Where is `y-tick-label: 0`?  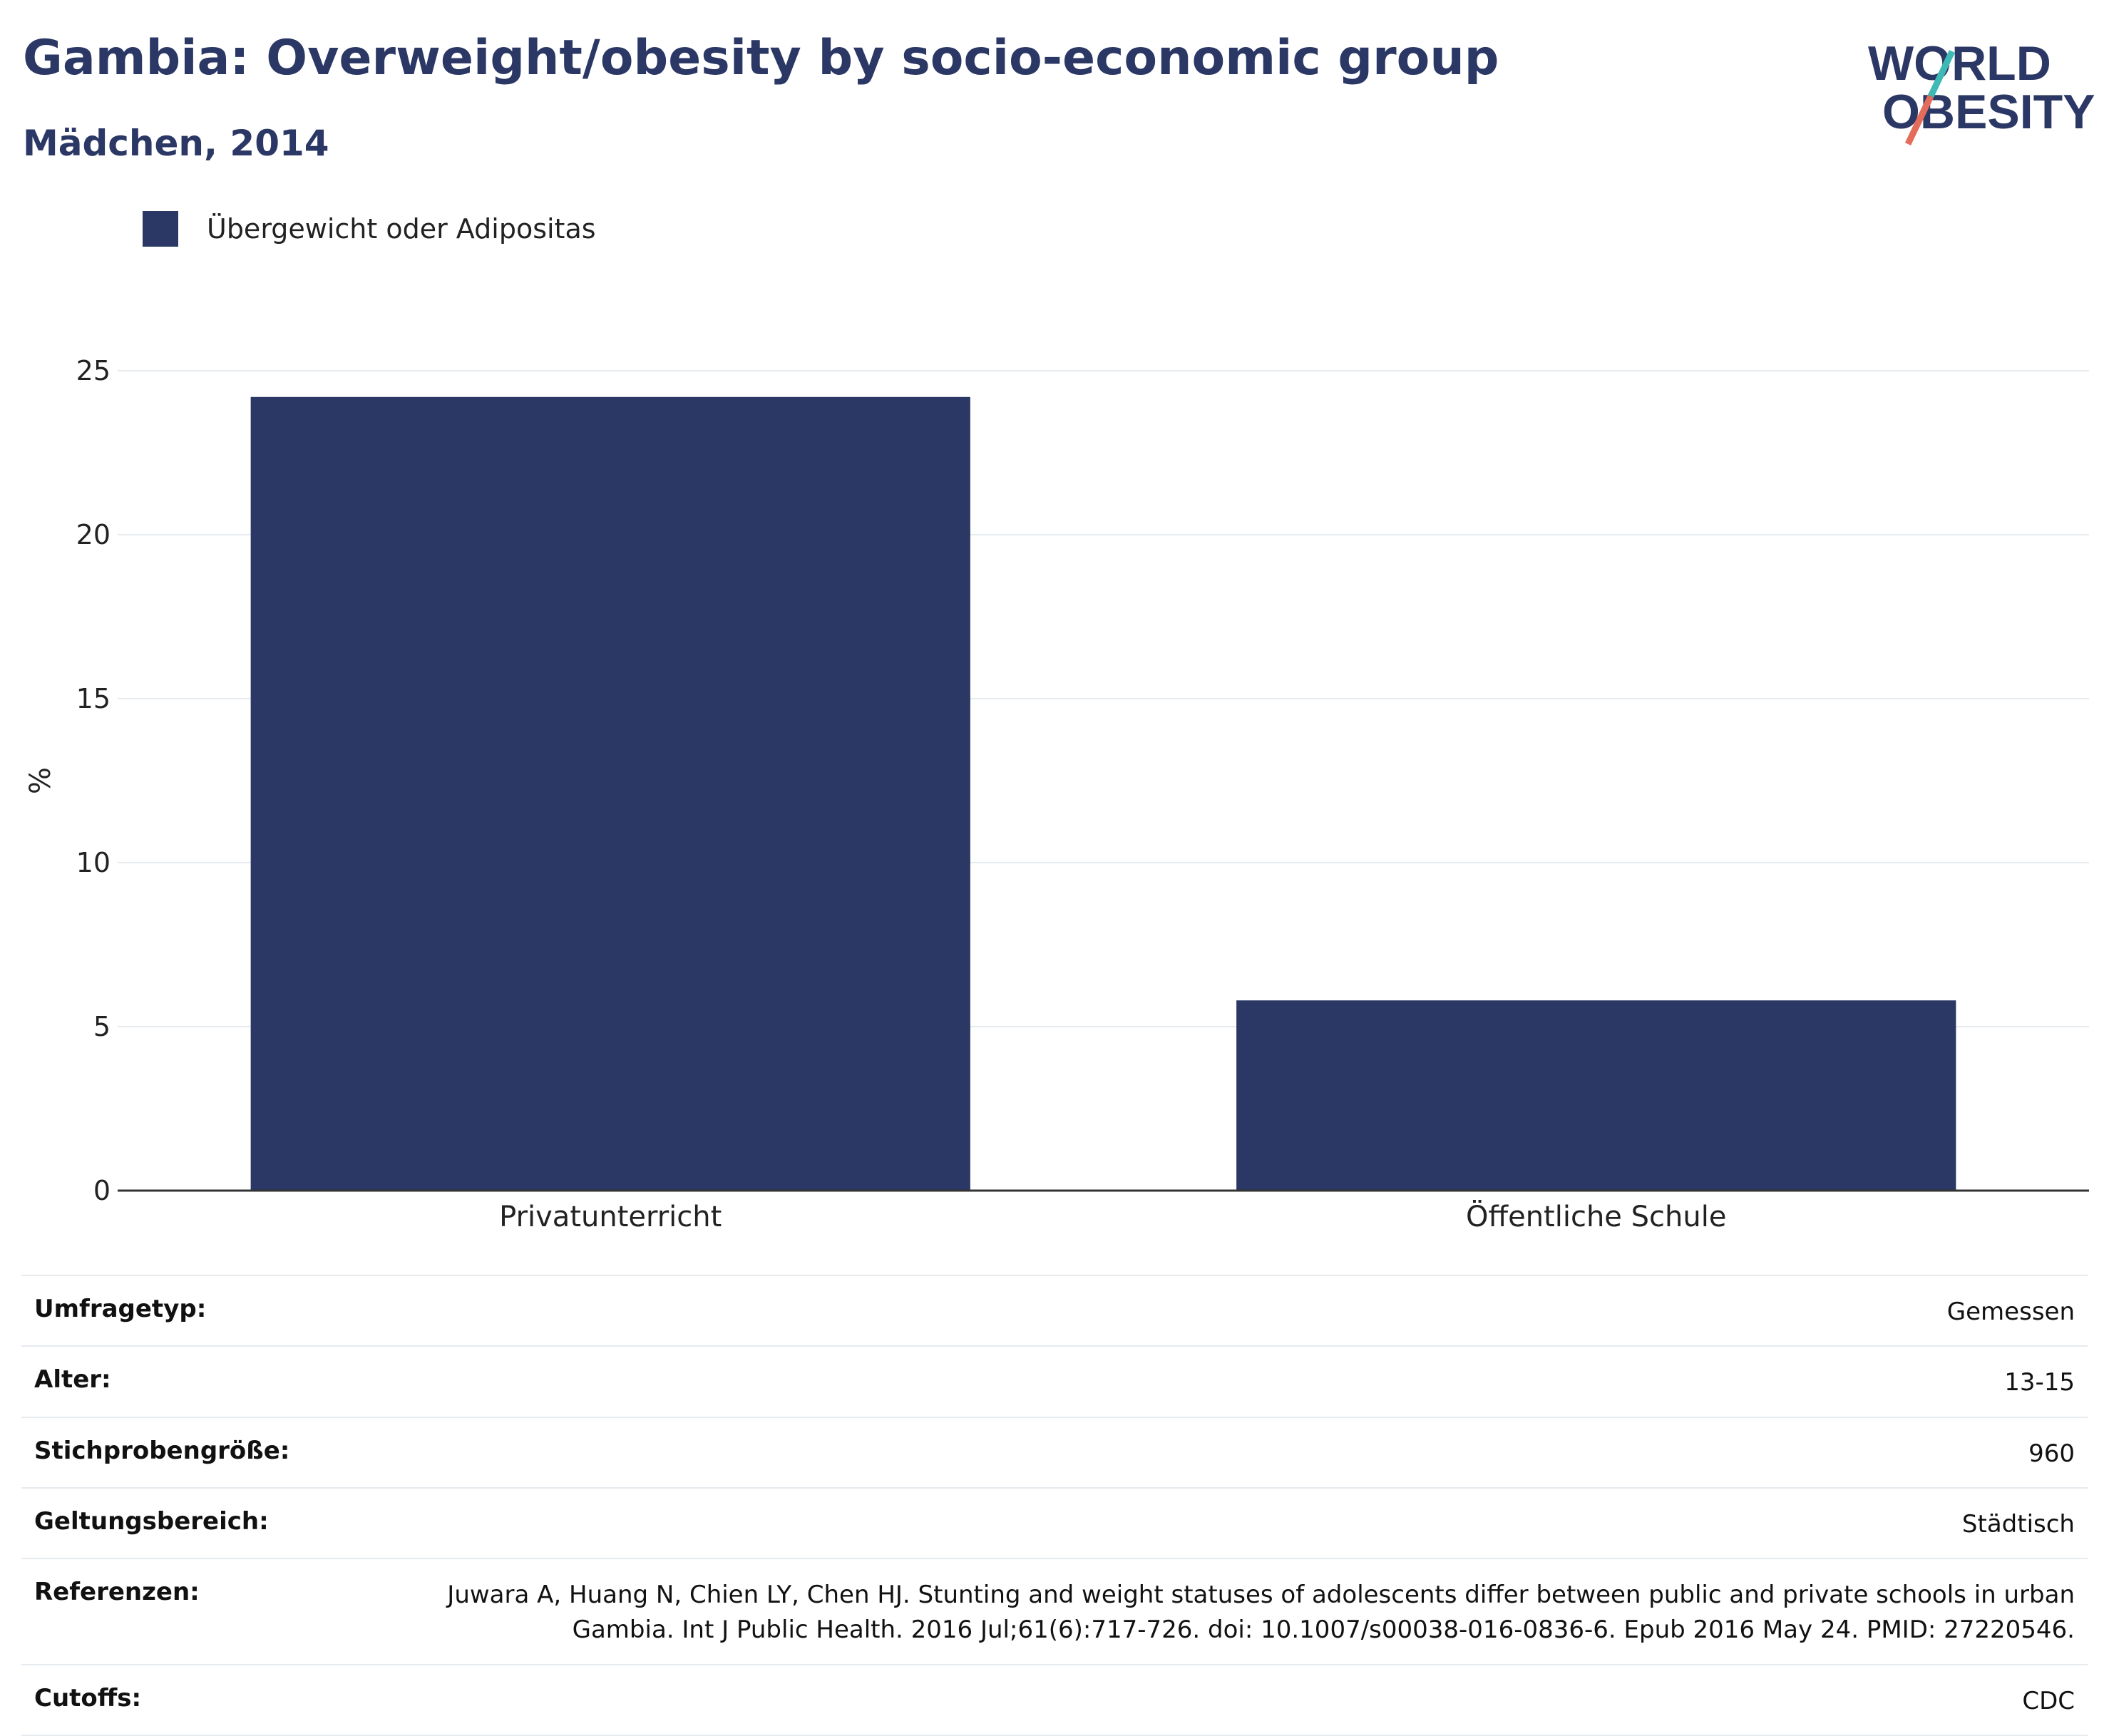 y-tick-label: 0 is located at coordinates (102, 1191).